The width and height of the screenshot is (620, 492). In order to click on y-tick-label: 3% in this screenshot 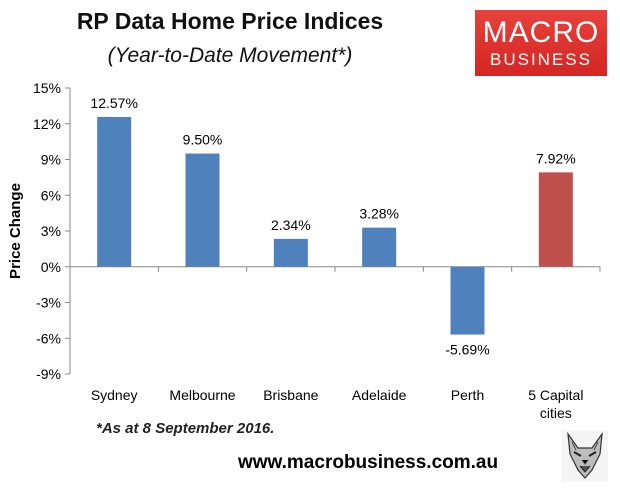, I will do `click(51, 231)`.